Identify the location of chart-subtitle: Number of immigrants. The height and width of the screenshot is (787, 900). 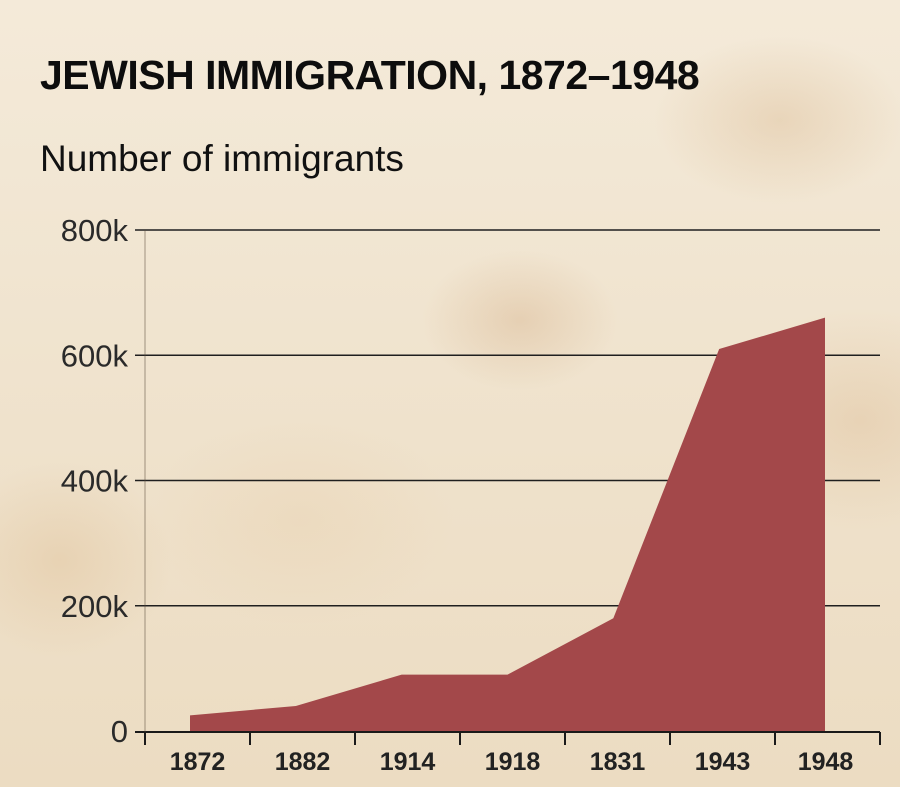
(222, 158).